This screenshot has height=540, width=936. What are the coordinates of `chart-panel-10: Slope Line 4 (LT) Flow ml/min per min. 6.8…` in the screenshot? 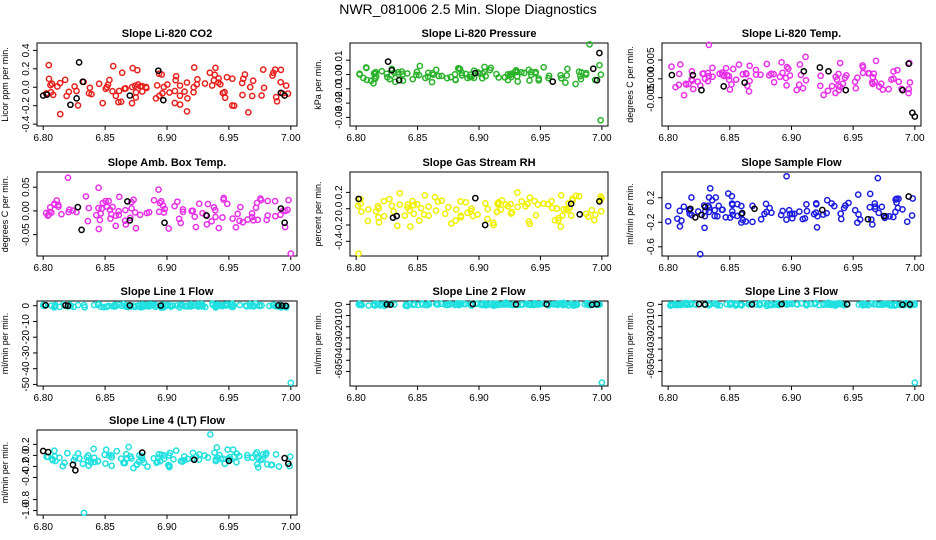 It's located at (150, 474).